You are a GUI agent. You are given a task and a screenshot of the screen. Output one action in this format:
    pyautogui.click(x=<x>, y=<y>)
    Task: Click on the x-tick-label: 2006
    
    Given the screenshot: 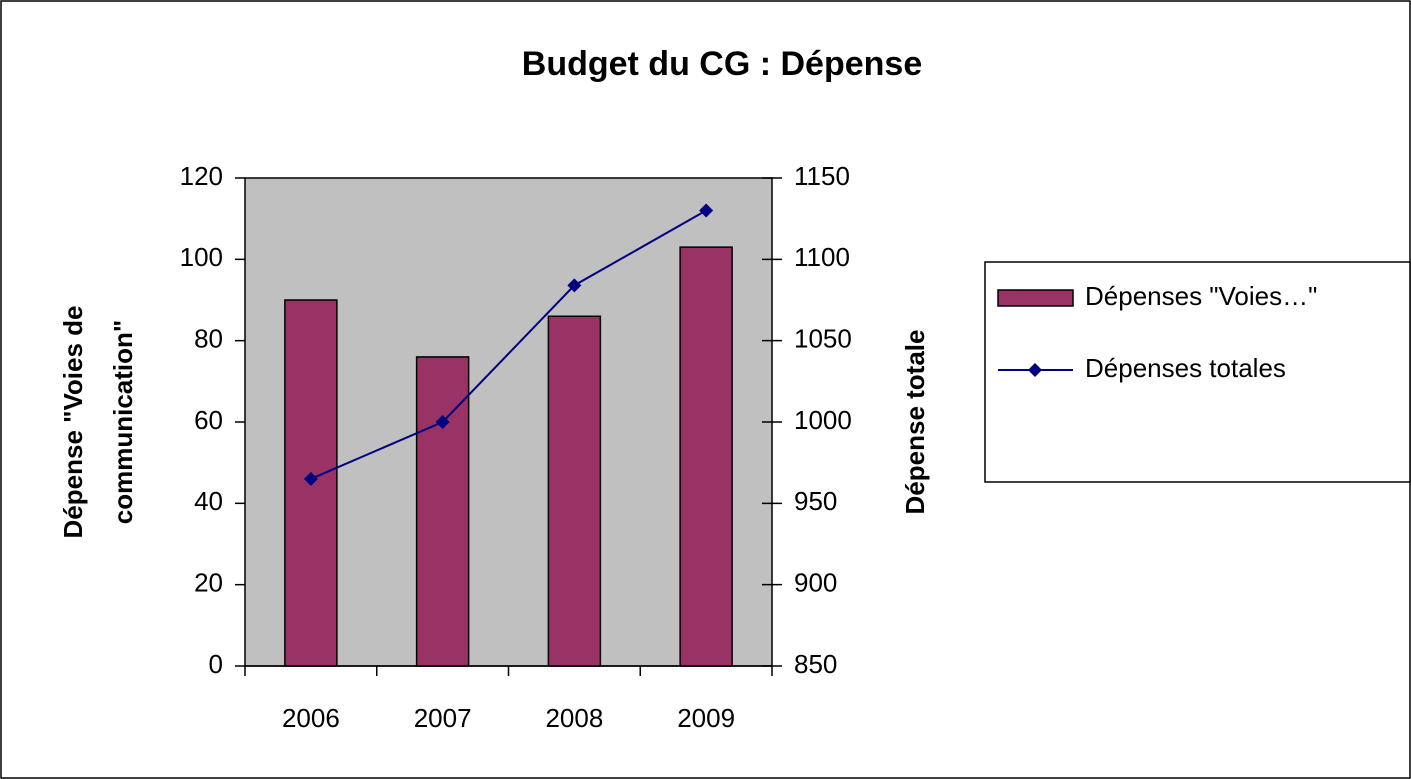 What is the action you would take?
    pyautogui.click(x=311, y=718)
    